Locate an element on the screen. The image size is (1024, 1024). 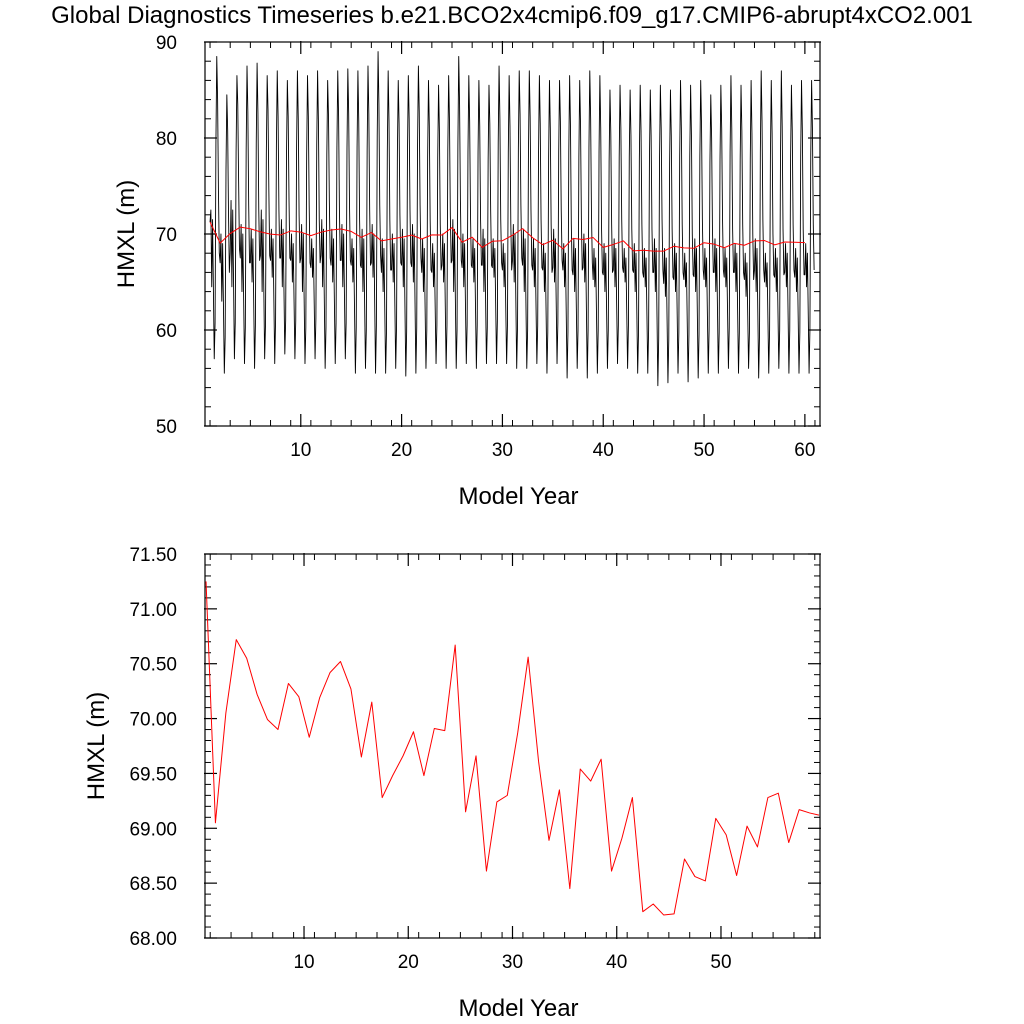
bottom-y-tick-label: 68.50 is located at coordinates (153, 884).